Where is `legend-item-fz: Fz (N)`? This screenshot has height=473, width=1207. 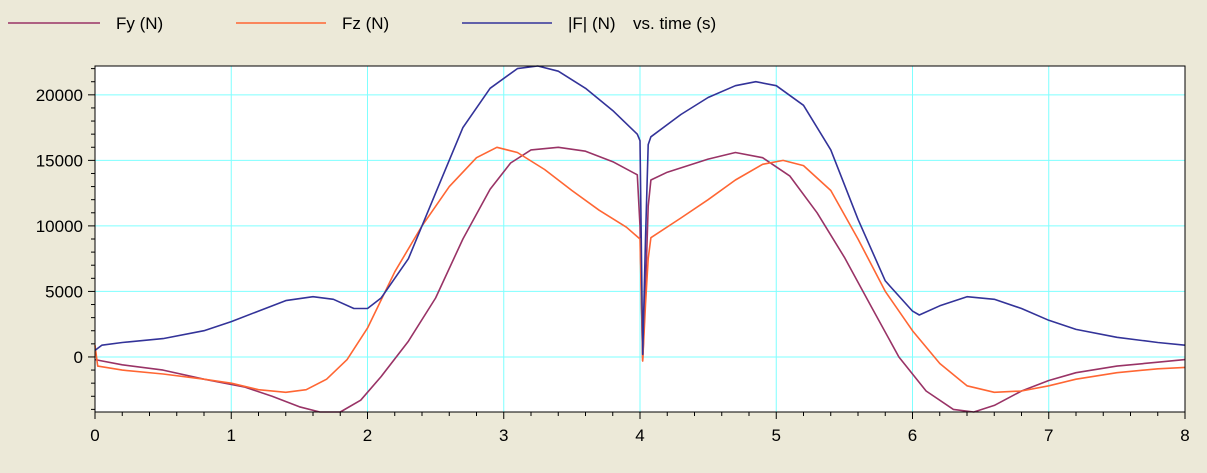 legend-item-fz: Fz (N) is located at coordinates (312, 23).